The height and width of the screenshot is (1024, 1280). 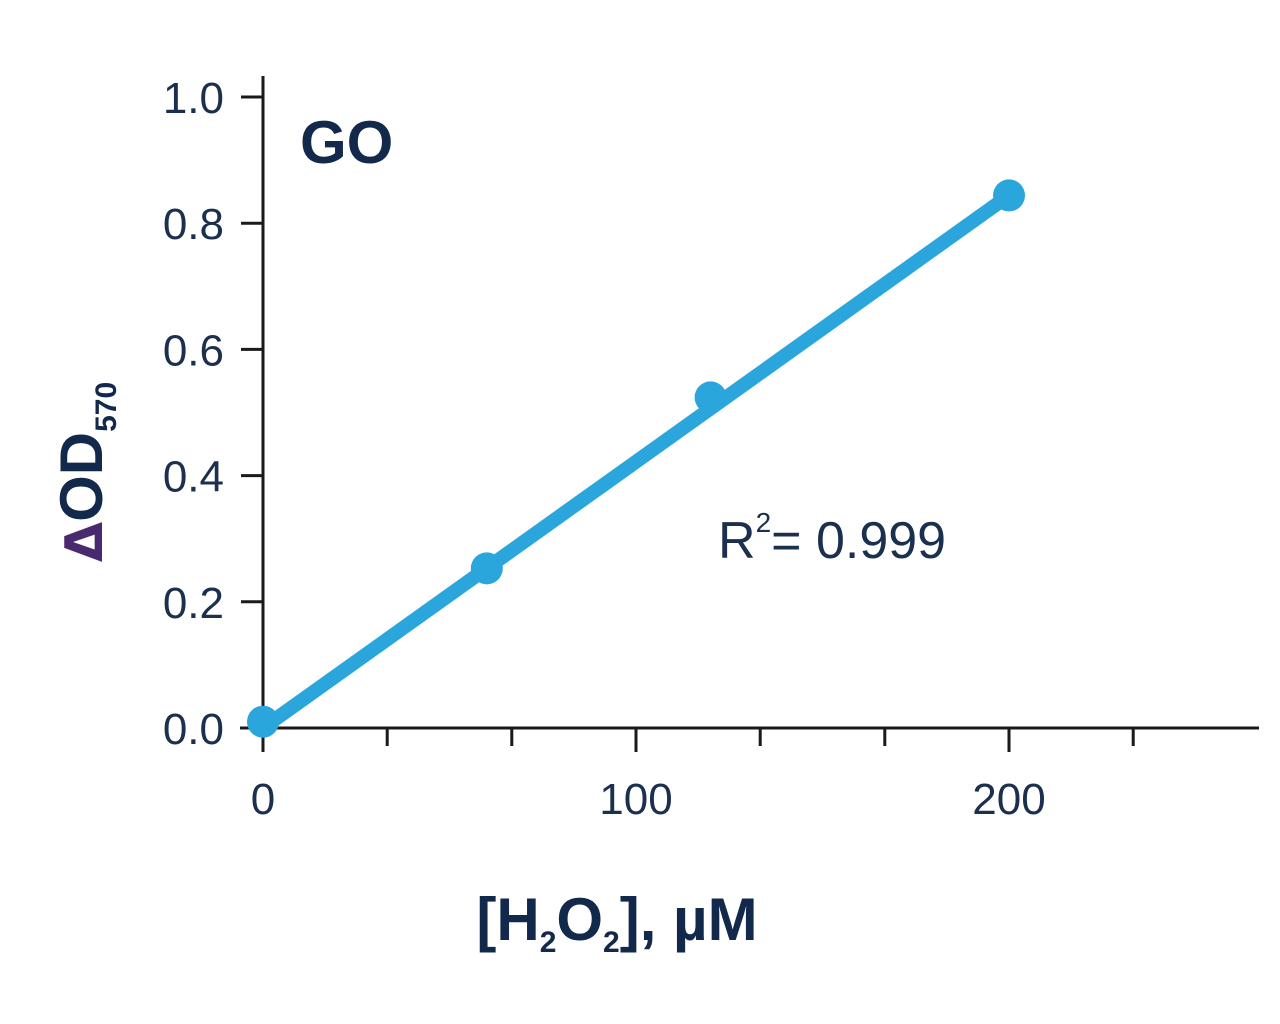 I want to click on x-tick-label: 200, so click(x=1008, y=799).